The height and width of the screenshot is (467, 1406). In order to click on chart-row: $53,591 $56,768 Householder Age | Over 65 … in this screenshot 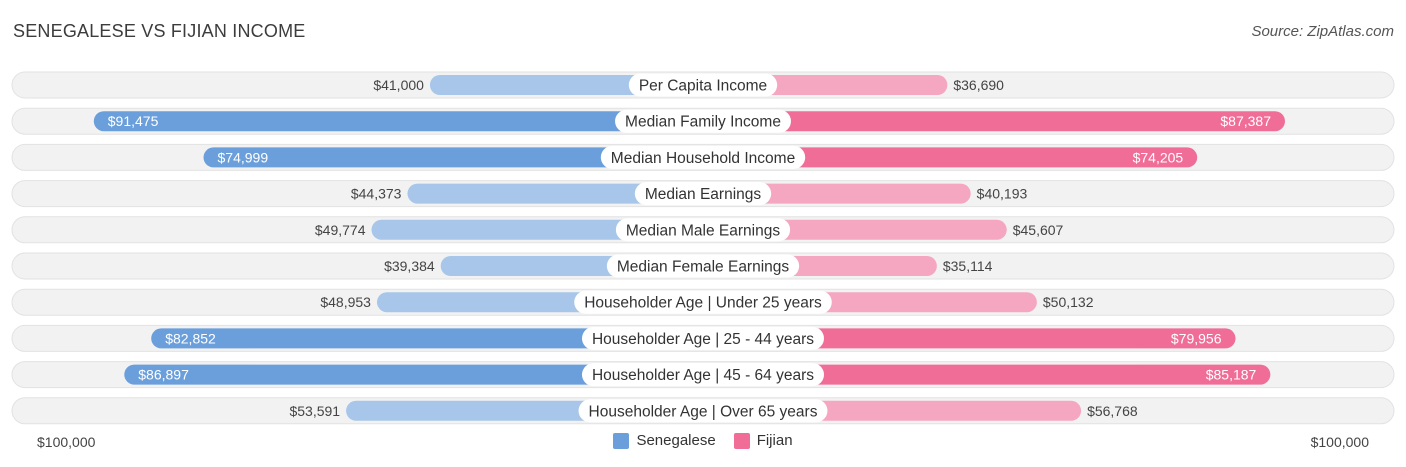, I will do `click(703, 411)`.